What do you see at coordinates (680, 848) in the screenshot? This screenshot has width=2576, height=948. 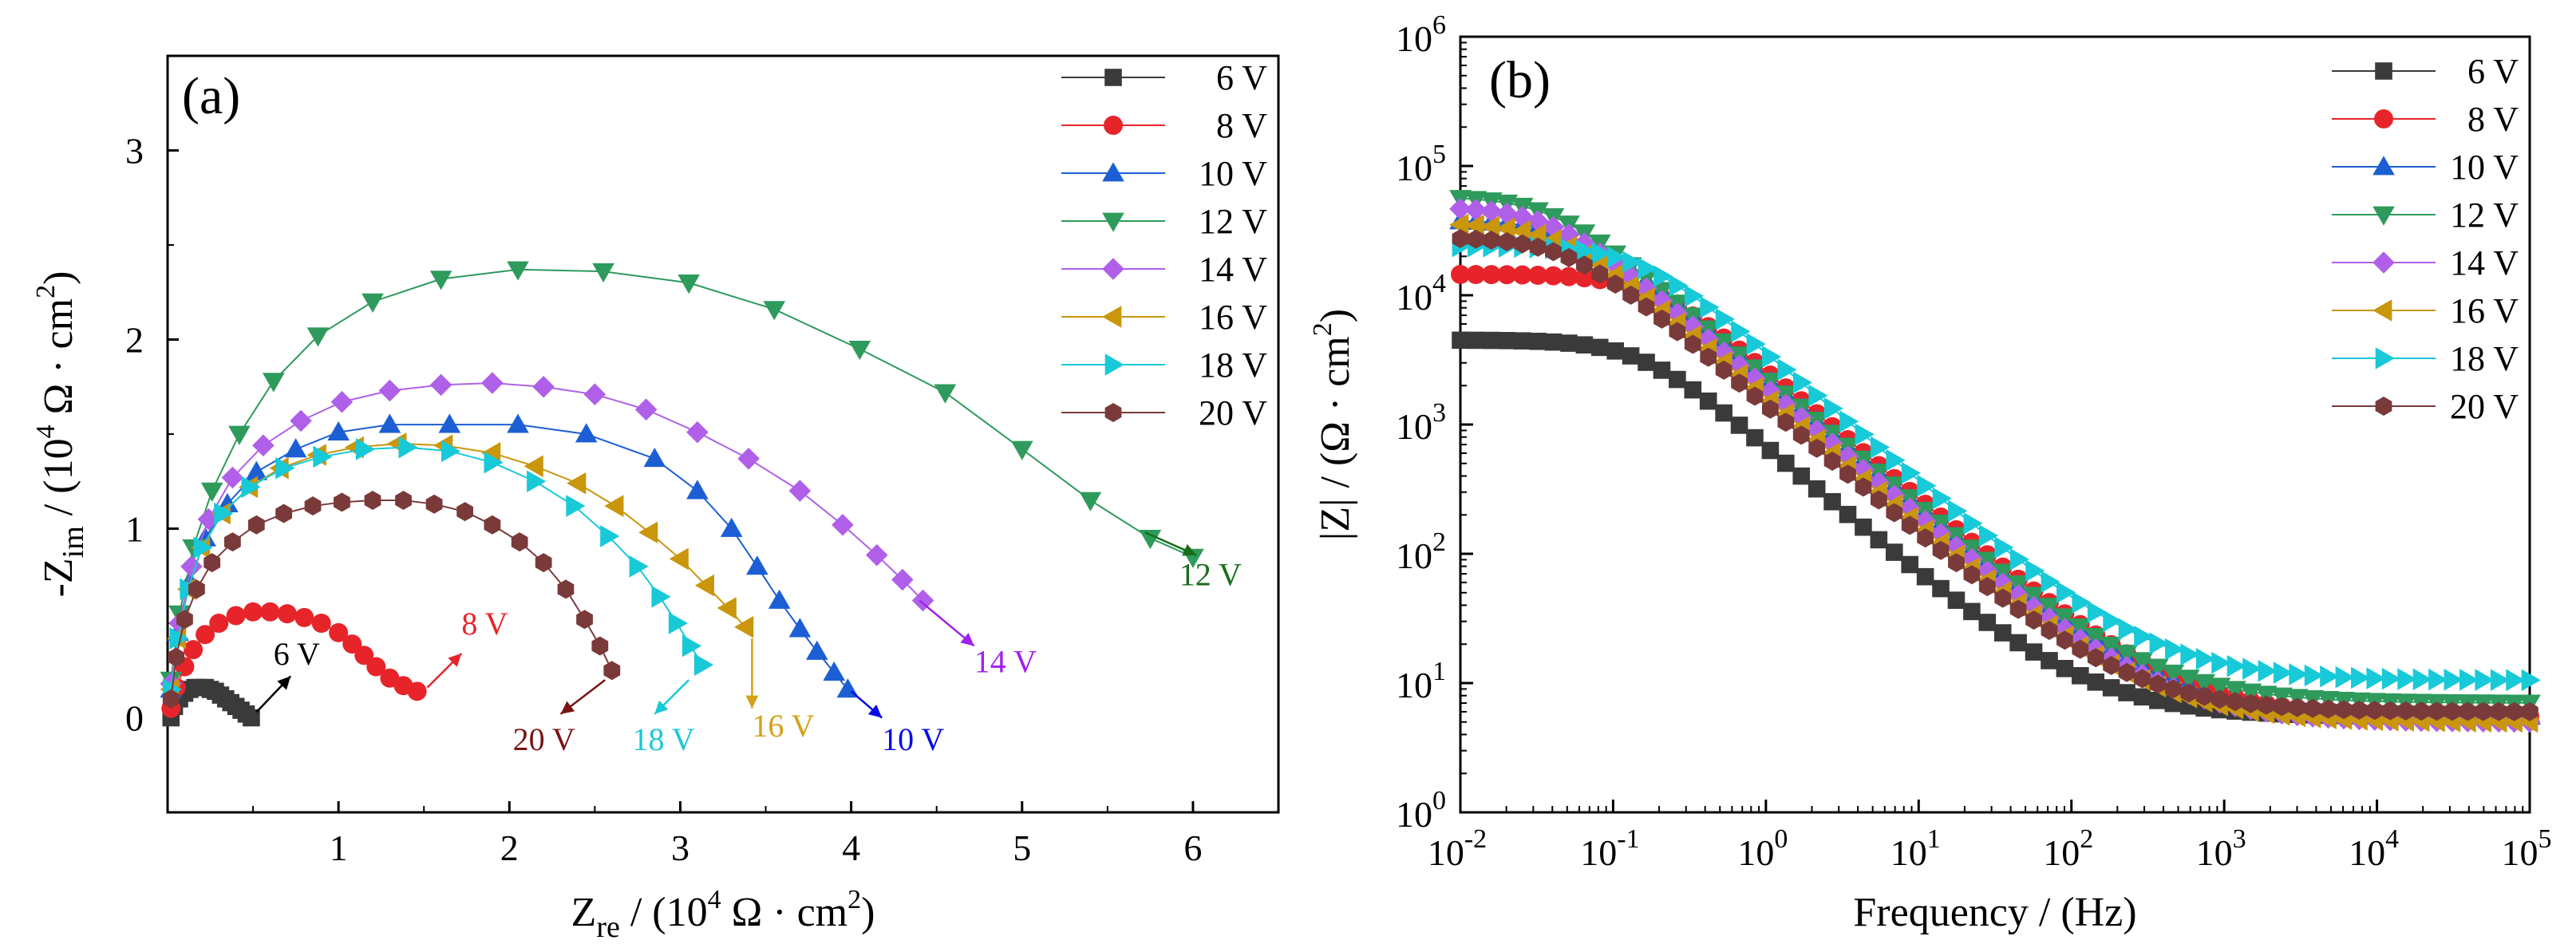 I see `x-tick-label-a: 3` at bounding box center [680, 848].